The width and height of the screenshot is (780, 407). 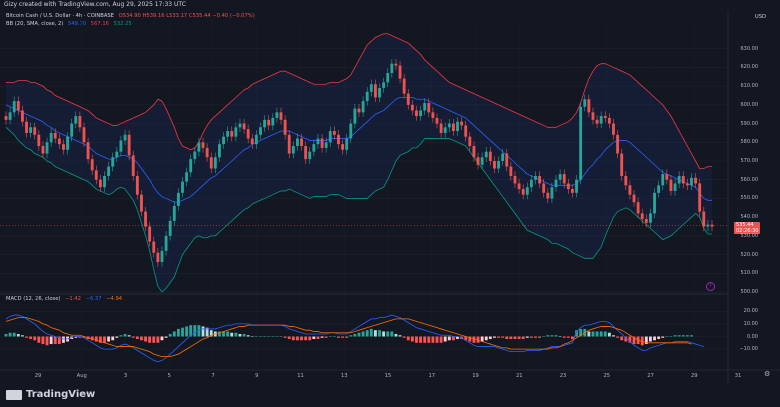 What do you see at coordinates (749, 142) in the screenshot?
I see `price-tick-label: 580.00` at bounding box center [749, 142].